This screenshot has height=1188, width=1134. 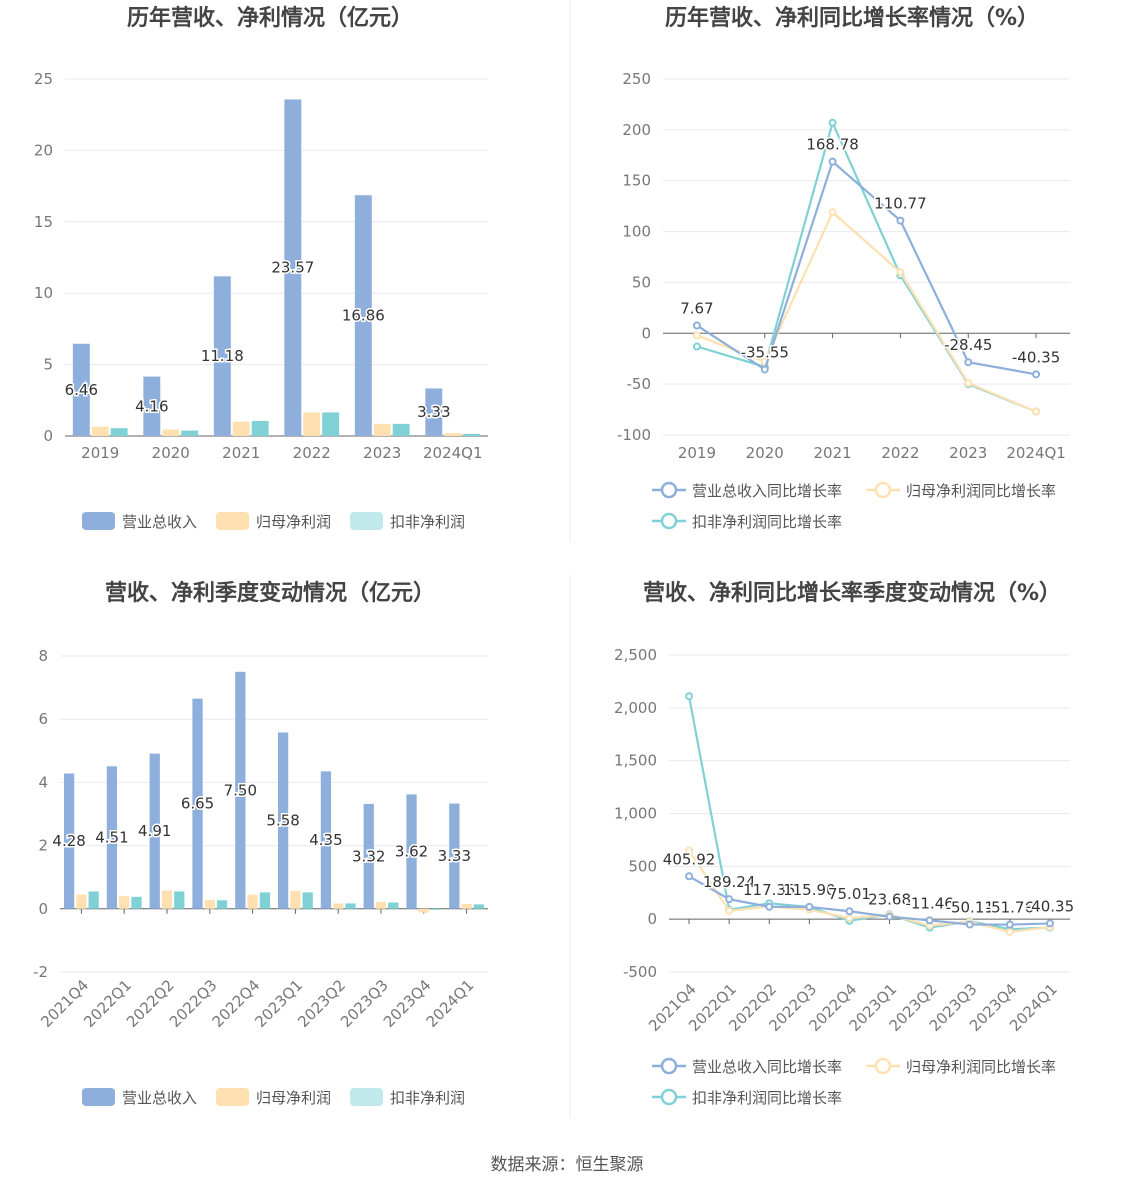 I want to click on data-label: -40.35, so click(x=1036, y=357).